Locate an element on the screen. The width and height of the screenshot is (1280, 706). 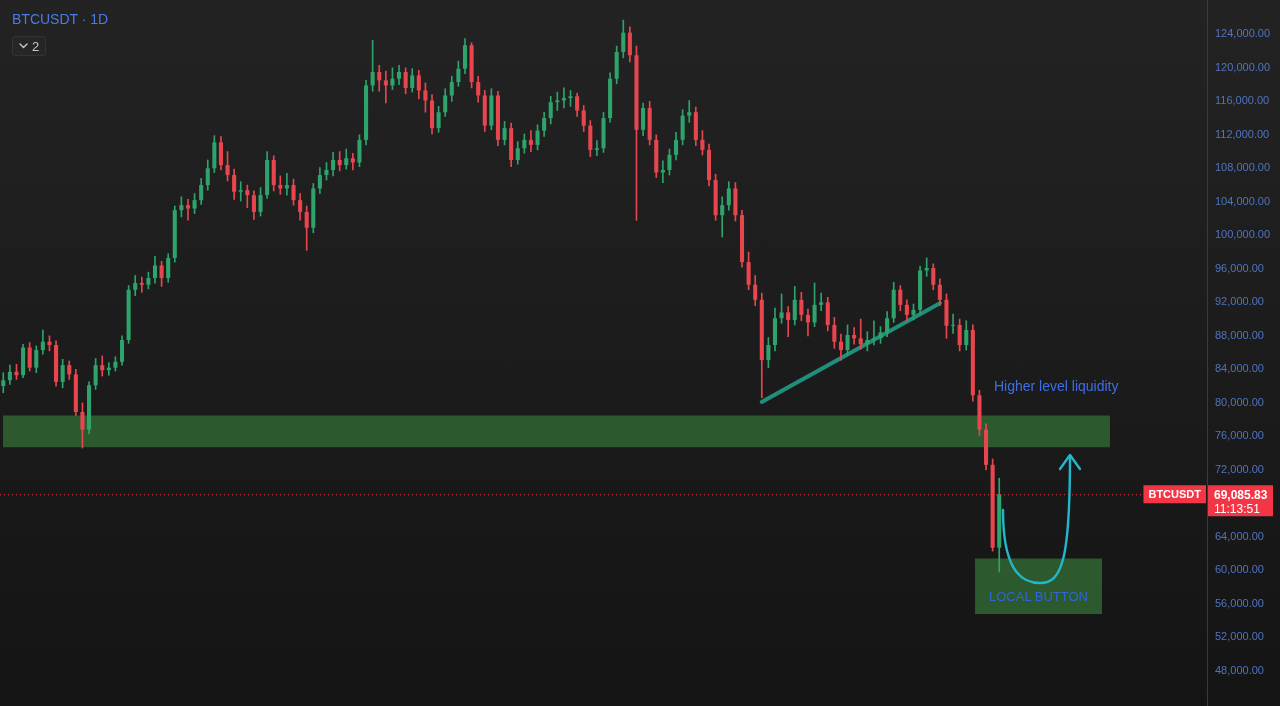
text: BTCUSDT · 1D is located at coordinates (60, 19).